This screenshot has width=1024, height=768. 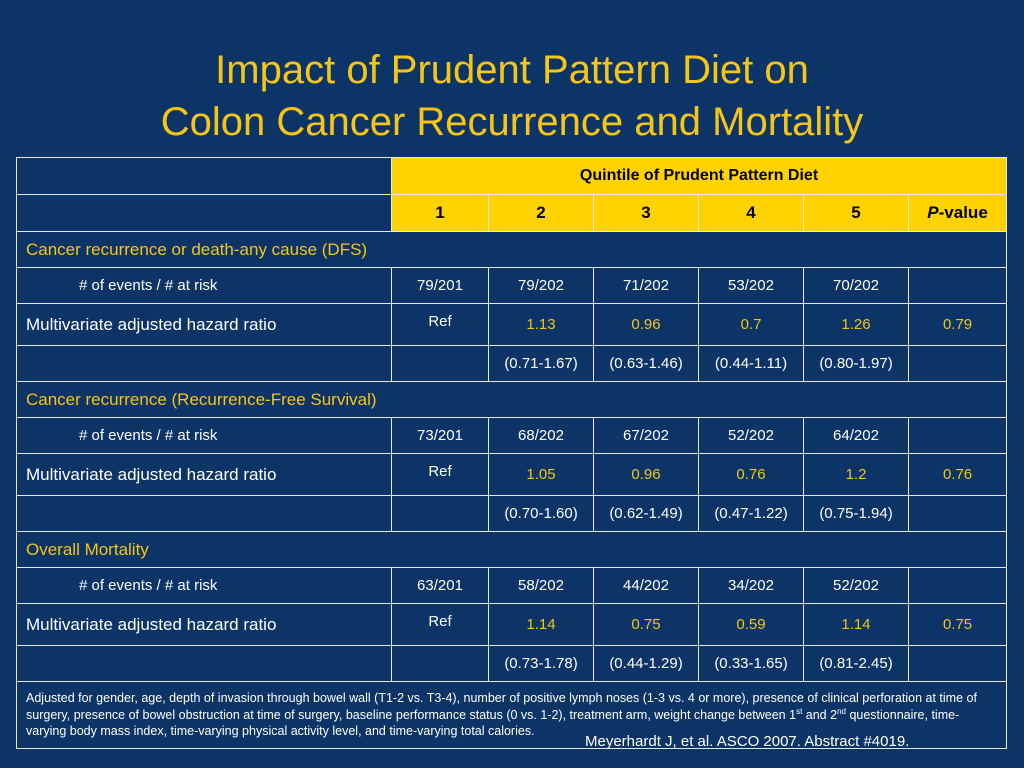 I want to click on events-cell: 79/201, so click(x=440, y=285).